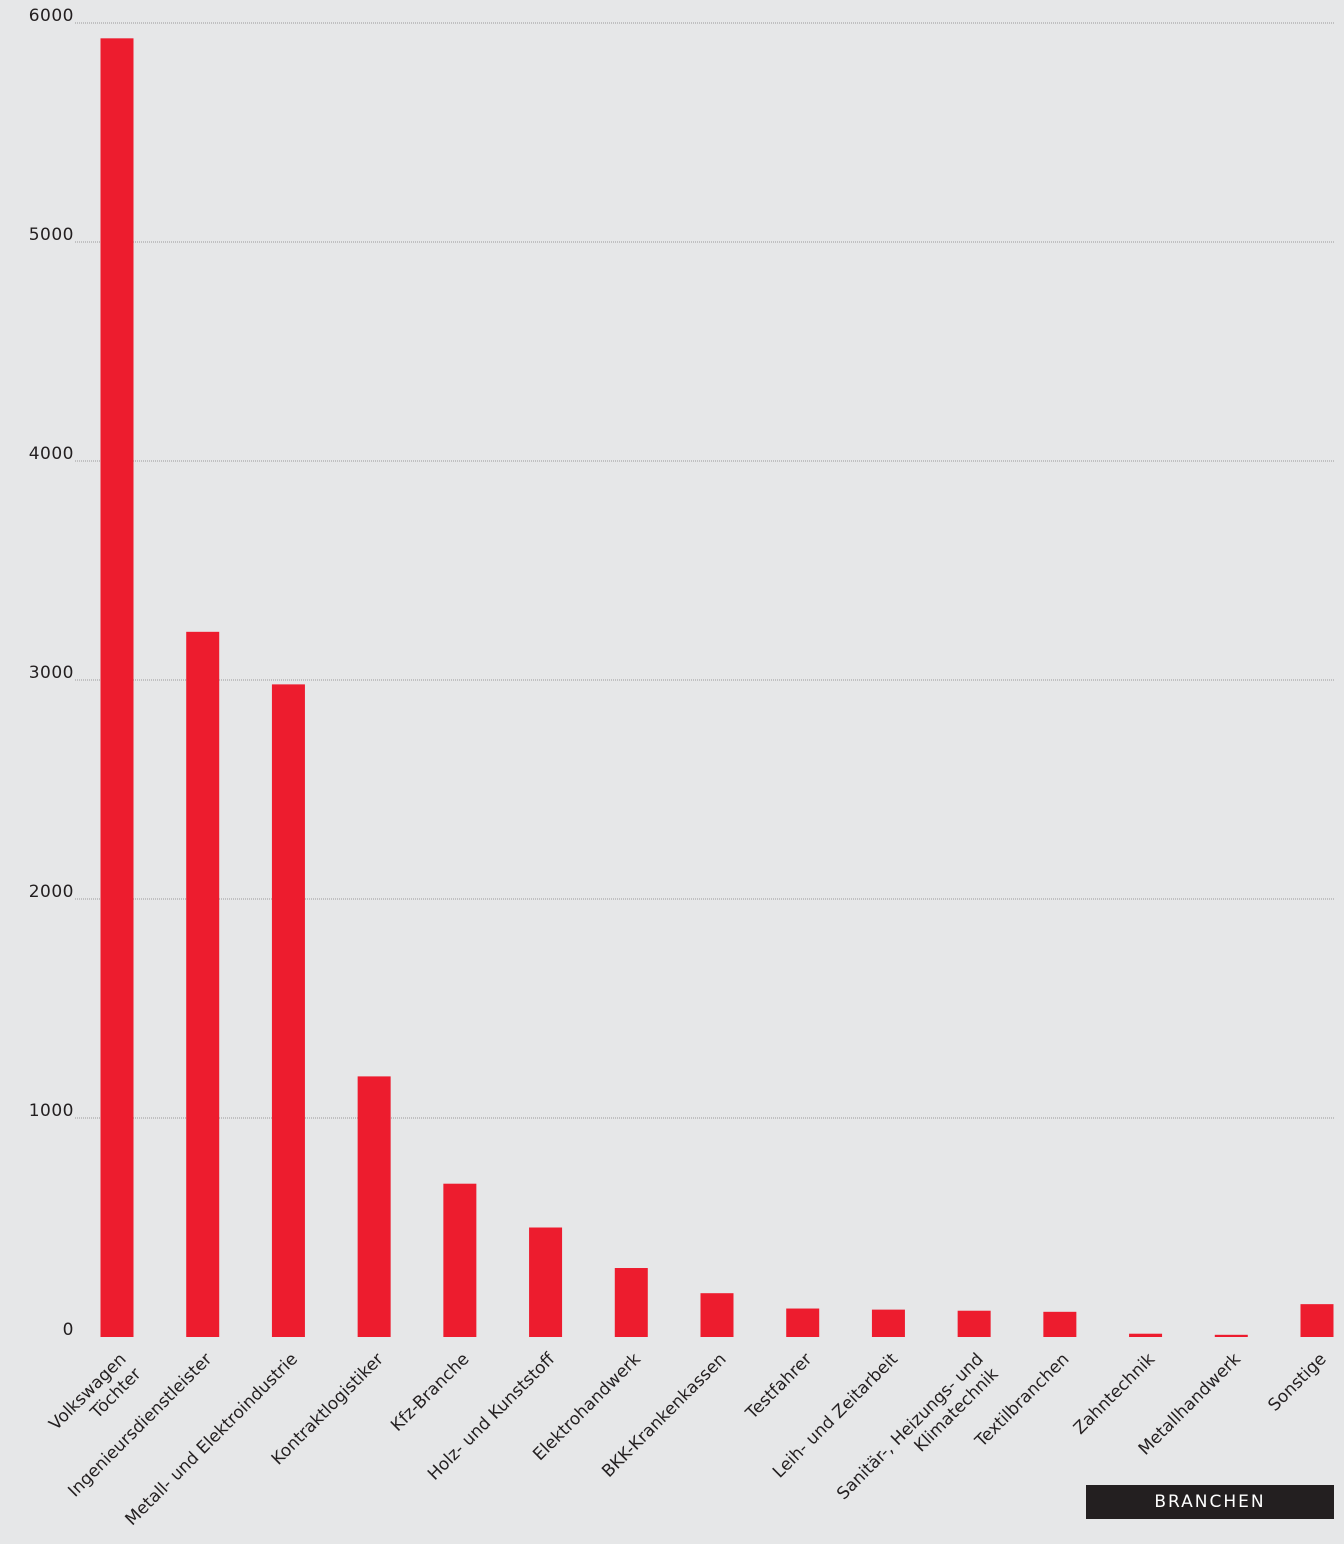  What do you see at coordinates (51, 1111) in the screenshot?
I see `y-tick-label: 1000` at bounding box center [51, 1111].